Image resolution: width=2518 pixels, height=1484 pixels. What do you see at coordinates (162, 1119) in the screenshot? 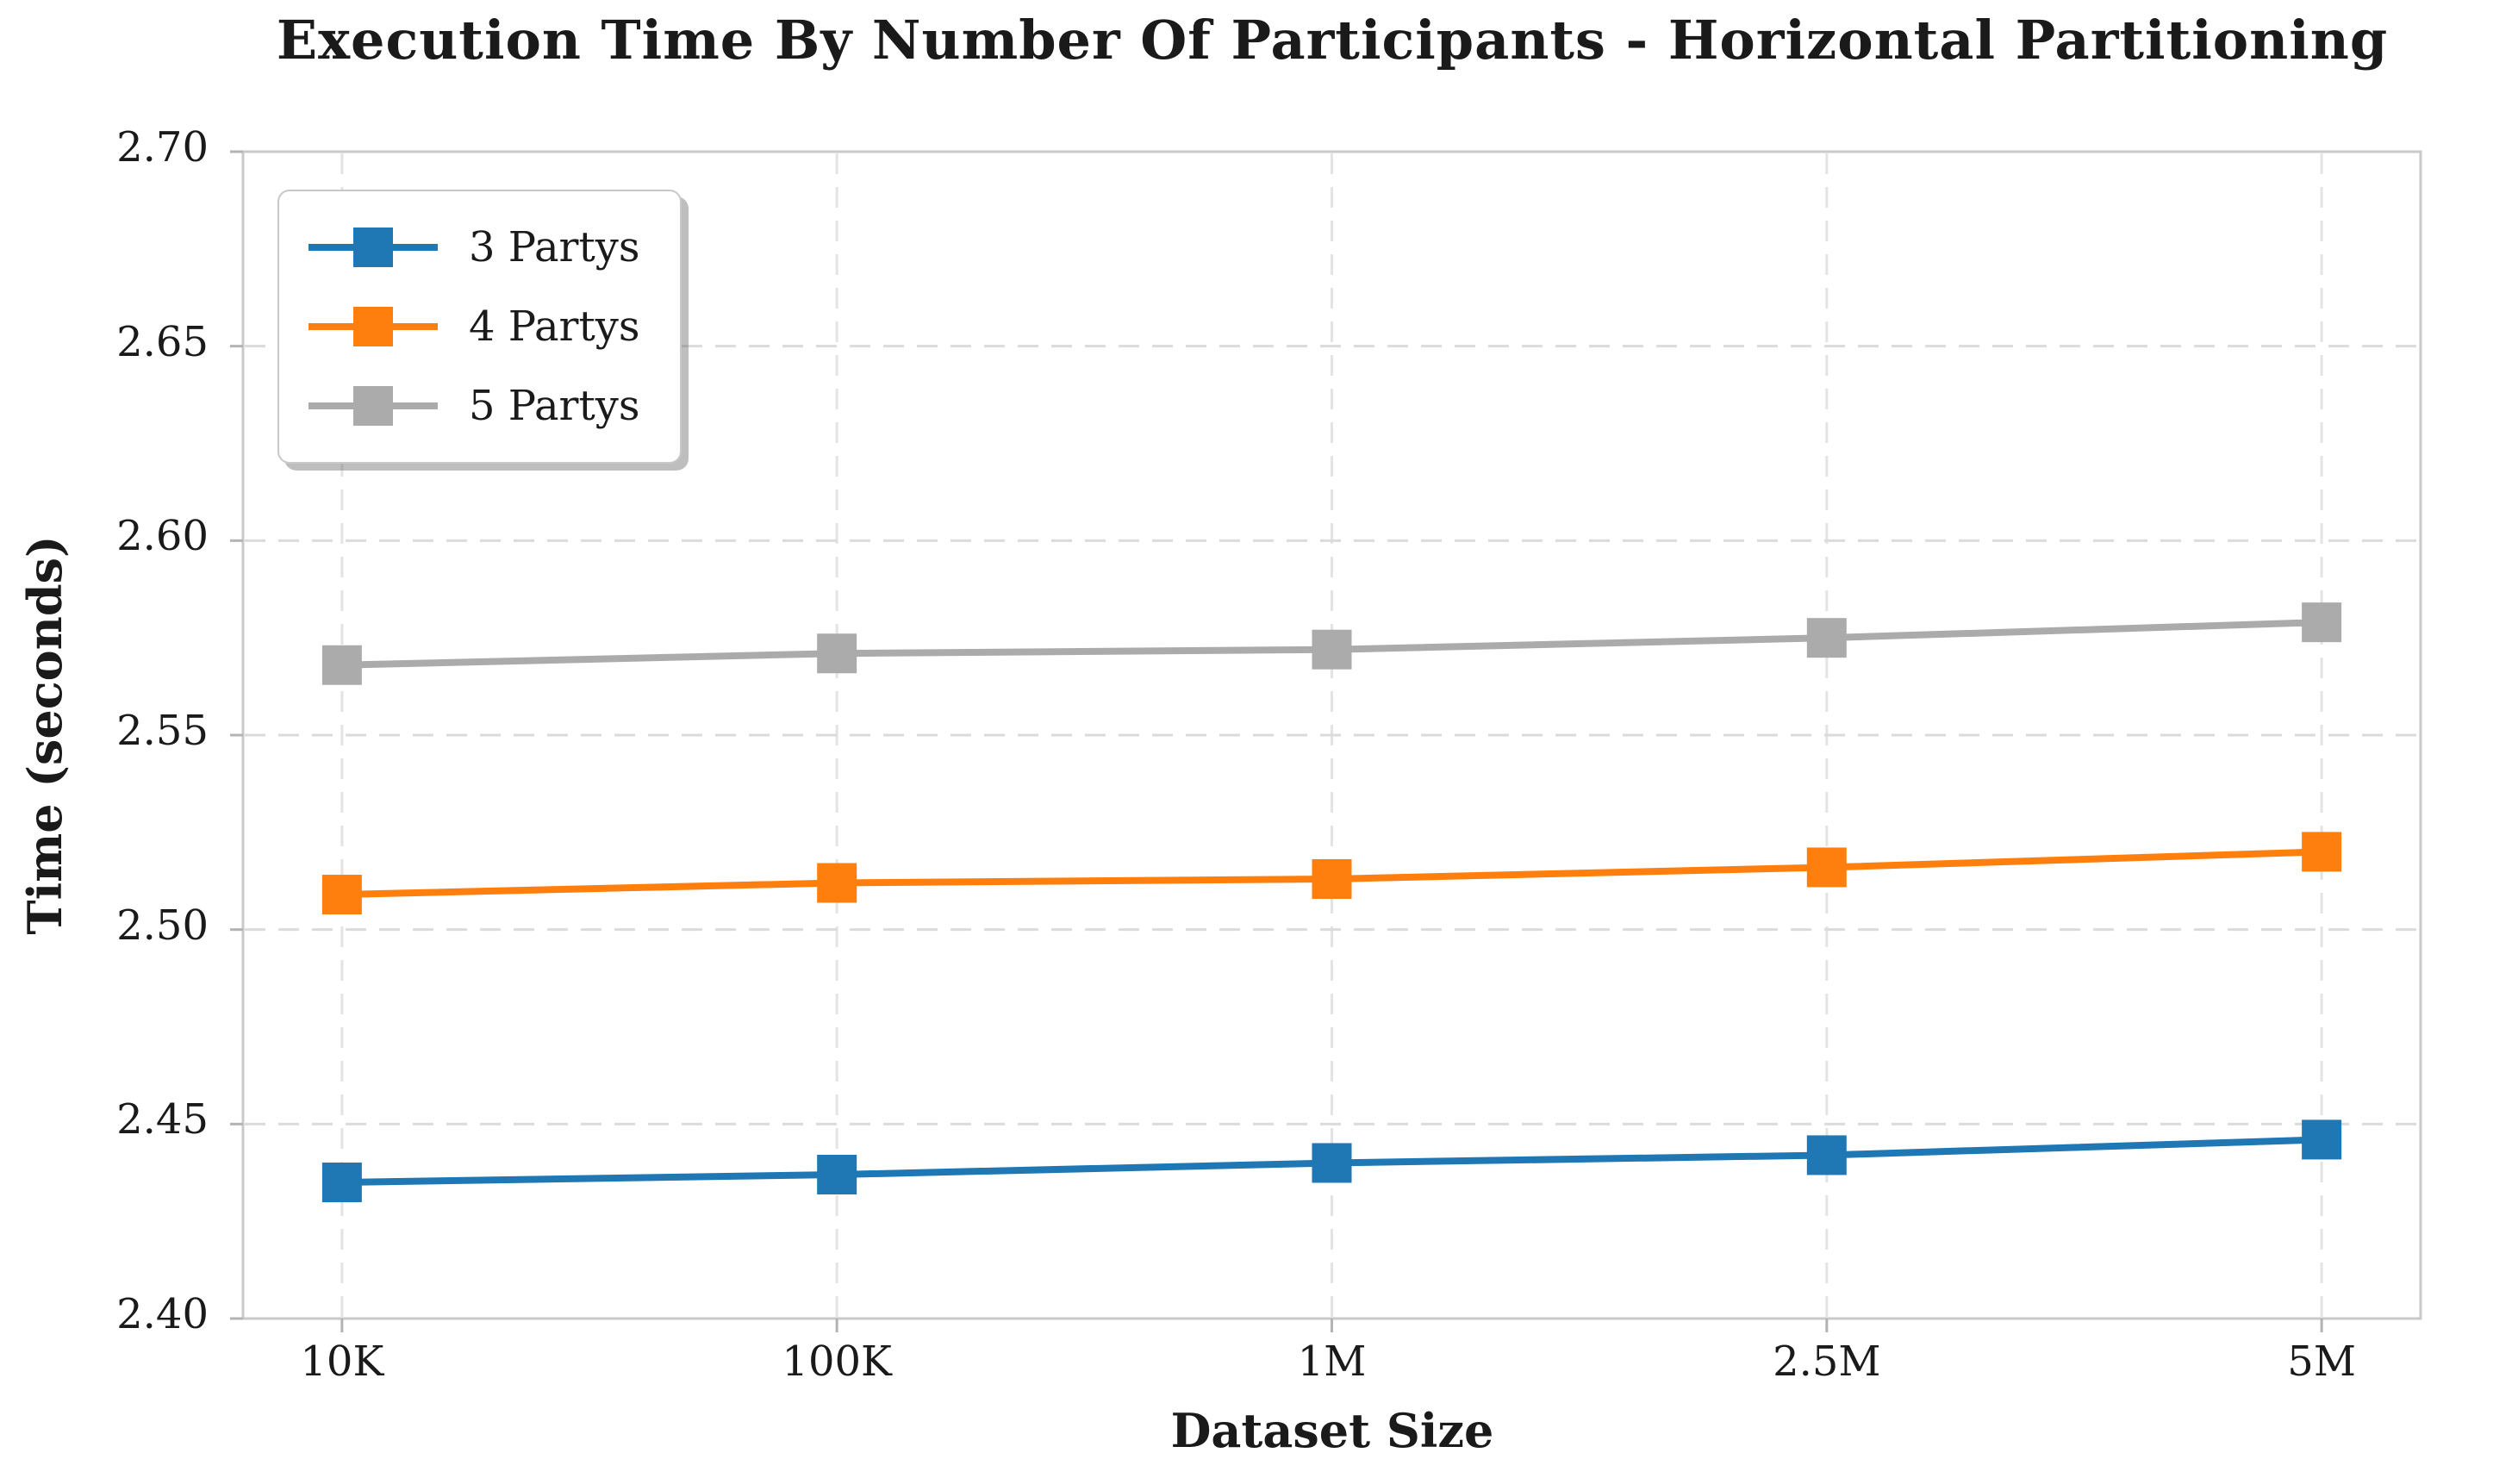
I see `y-tick-label: 2.45` at bounding box center [162, 1119].